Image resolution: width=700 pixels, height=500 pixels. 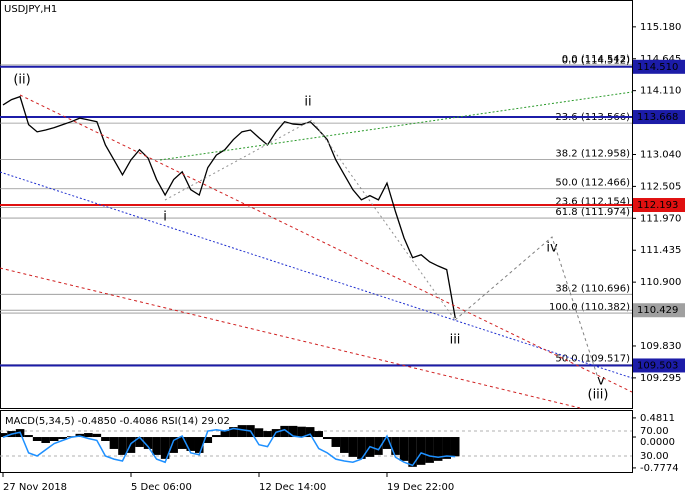 What do you see at coordinates (660, 27) in the screenshot?
I see `y-tick-label: 115.180` at bounding box center [660, 27].